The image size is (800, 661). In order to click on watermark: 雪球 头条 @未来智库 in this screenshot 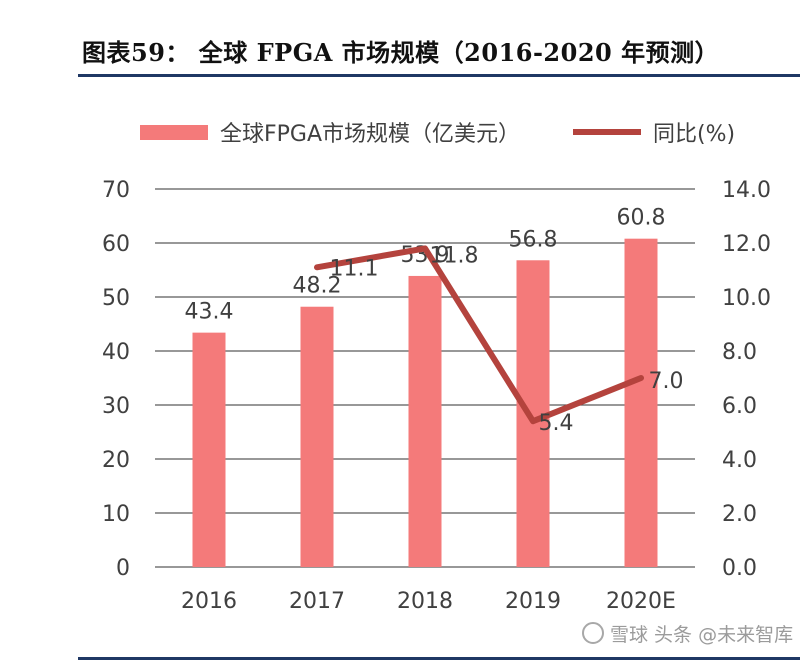, I will do `click(687, 633)`.